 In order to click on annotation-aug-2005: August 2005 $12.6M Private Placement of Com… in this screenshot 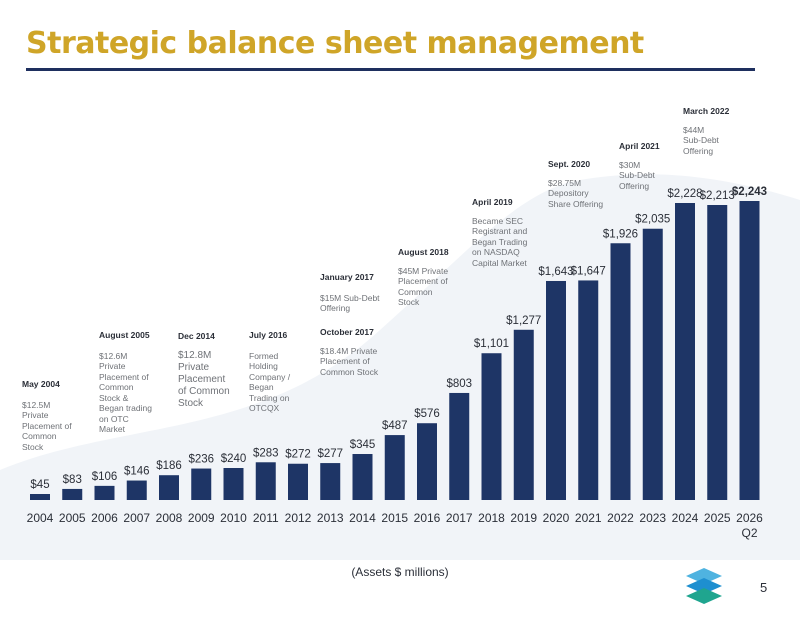, I will do `click(125, 382)`.